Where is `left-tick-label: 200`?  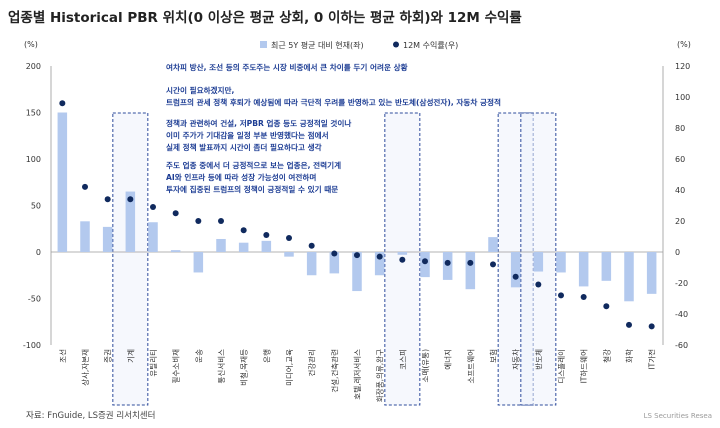
left-tick-label: 200 is located at coordinates (33, 66).